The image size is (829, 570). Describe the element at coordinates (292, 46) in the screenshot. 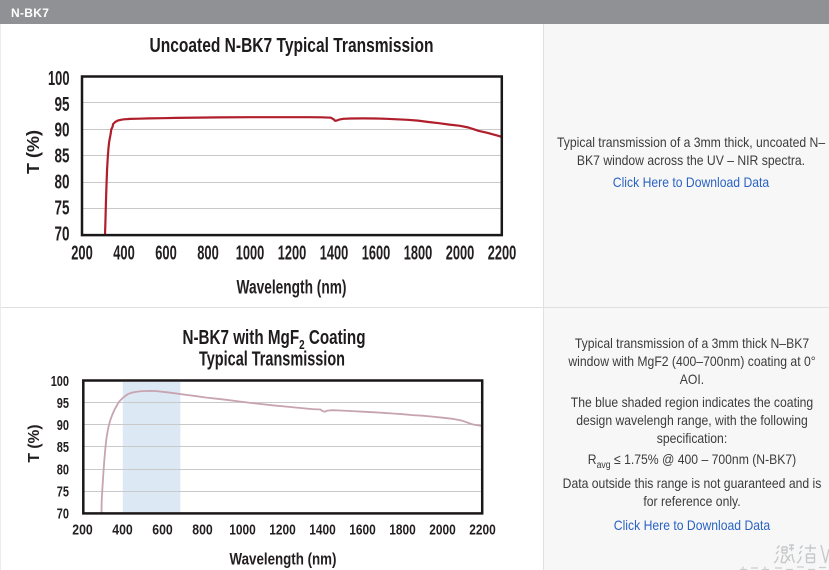

I see `svg-text:Uncoated N-BK7 Typical Transmi: Uncoated N-BK7 Typical Transmission` at that location.